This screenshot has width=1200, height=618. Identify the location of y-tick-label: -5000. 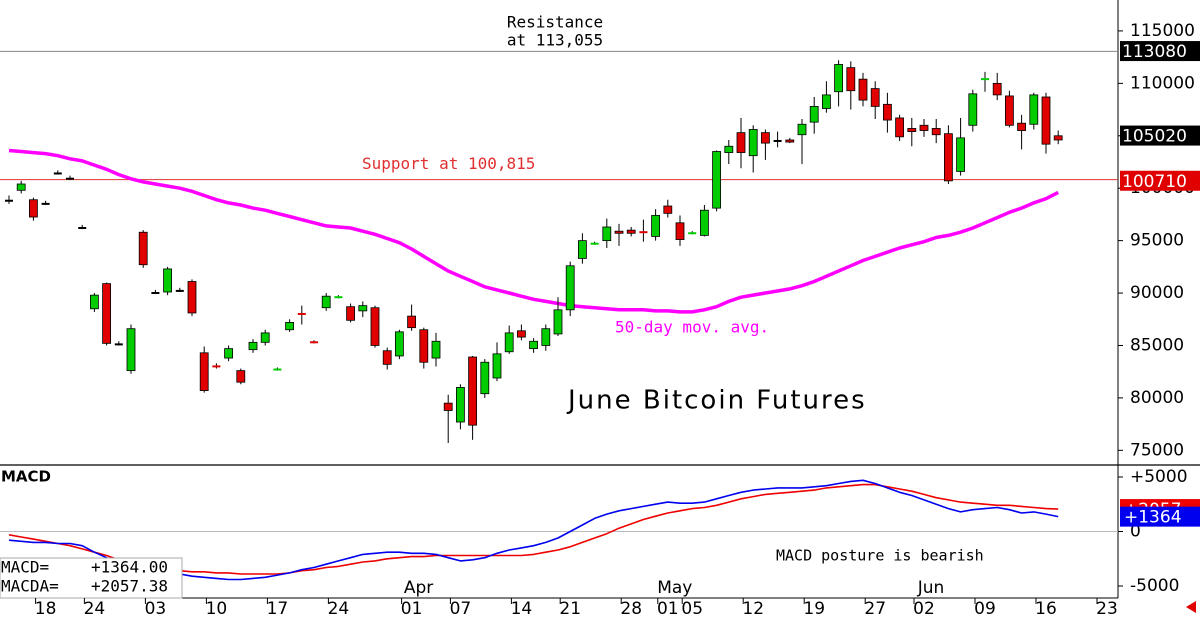
(1154, 586).